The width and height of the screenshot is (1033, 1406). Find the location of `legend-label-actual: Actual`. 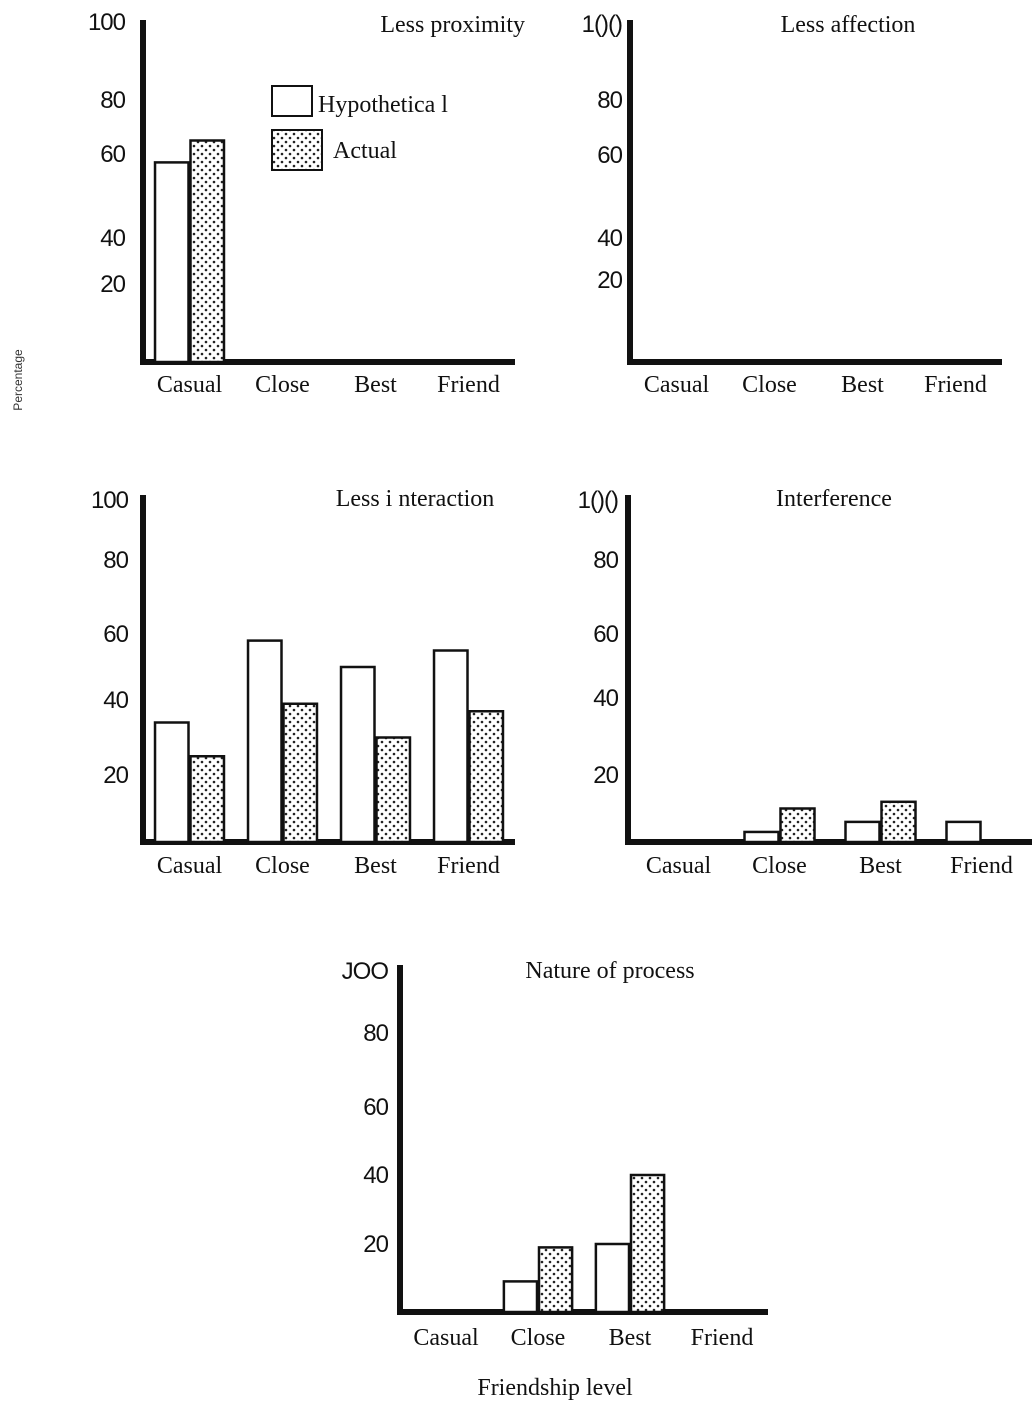

legend-label-actual: Actual is located at coordinates (365, 151).